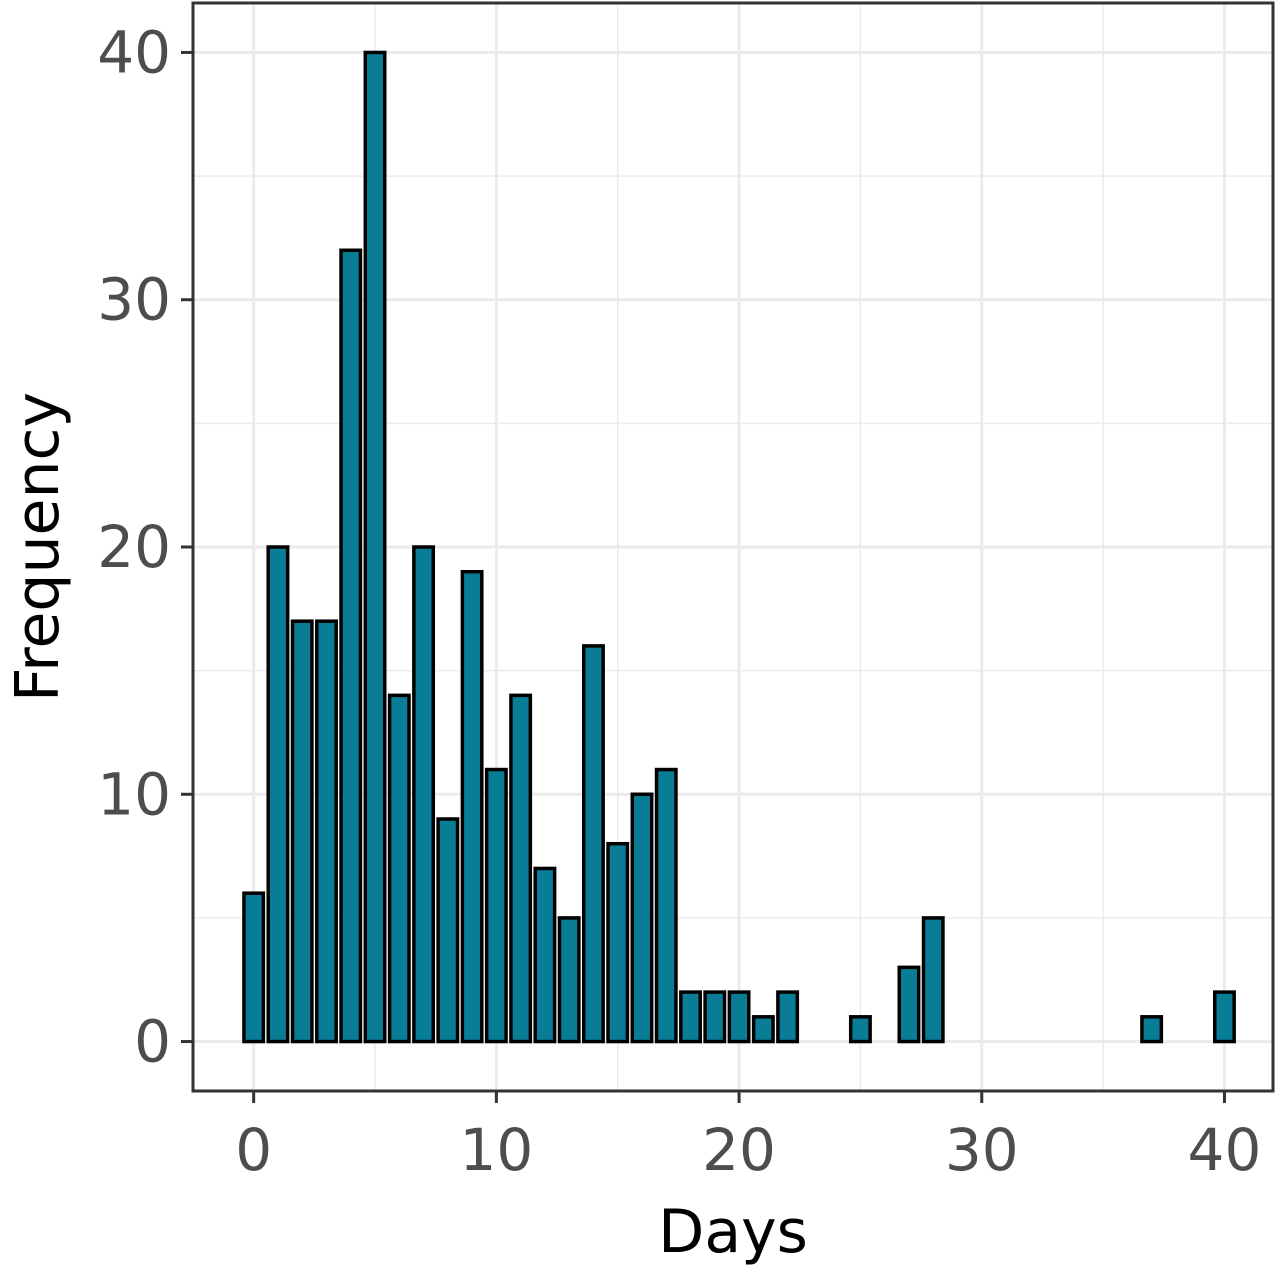  What do you see at coordinates (134, 300) in the screenshot?
I see `y-tick-label: 30` at bounding box center [134, 300].